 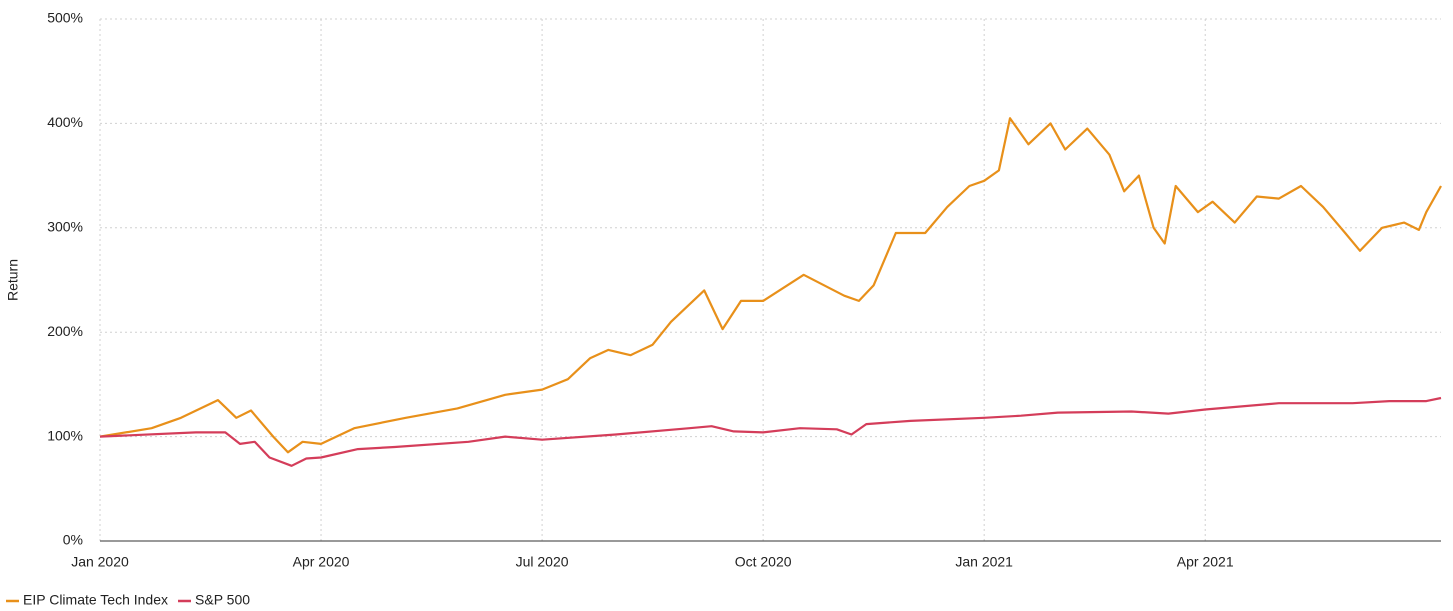 What do you see at coordinates (73, 540) in the screenshot?
I see `y-tick-label: 0%` at bounding box center [73, 540].